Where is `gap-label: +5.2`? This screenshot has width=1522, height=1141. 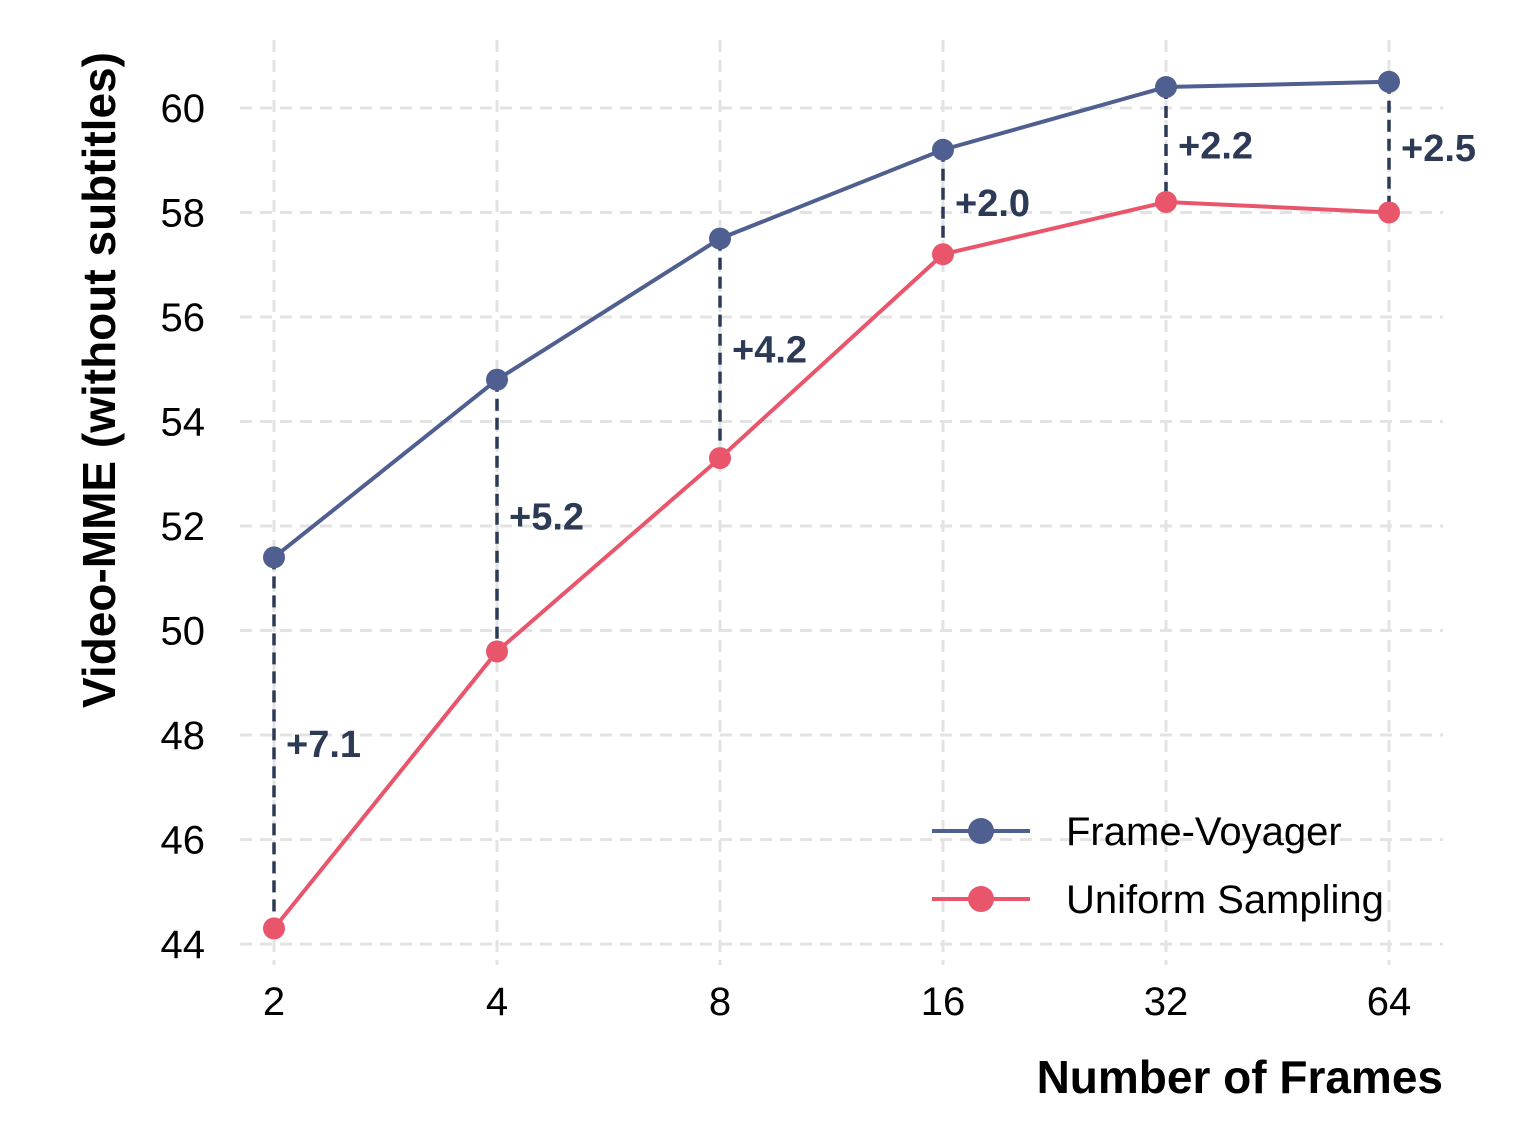
gap-label: +5.2 is located at coordinates (546, 518).